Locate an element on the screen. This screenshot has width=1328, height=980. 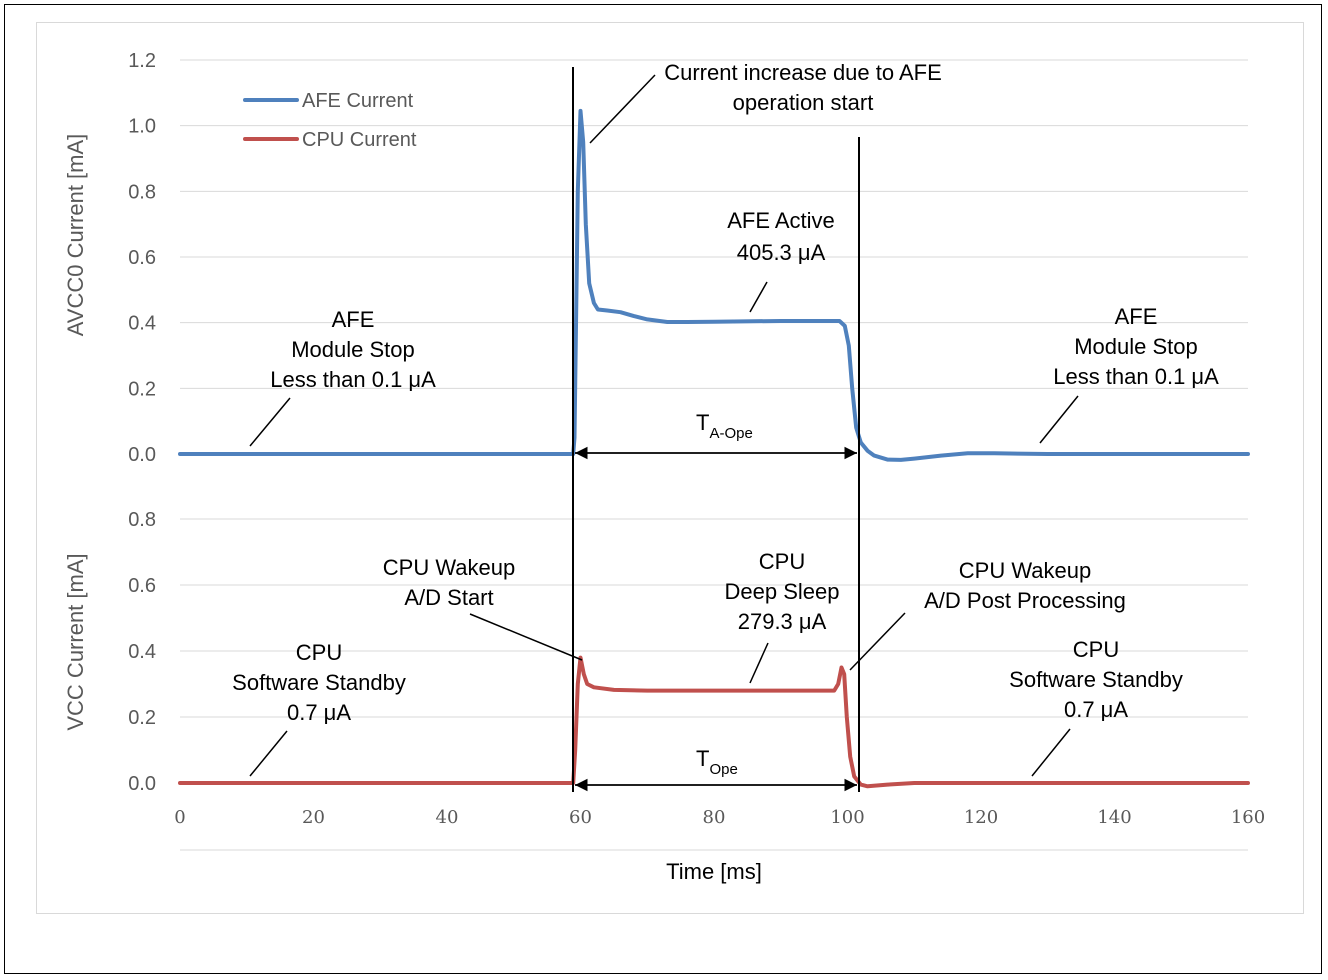
cpu-wakeup-start-annotation-line: CPU Wakeup is located at coordinates (449, 567).